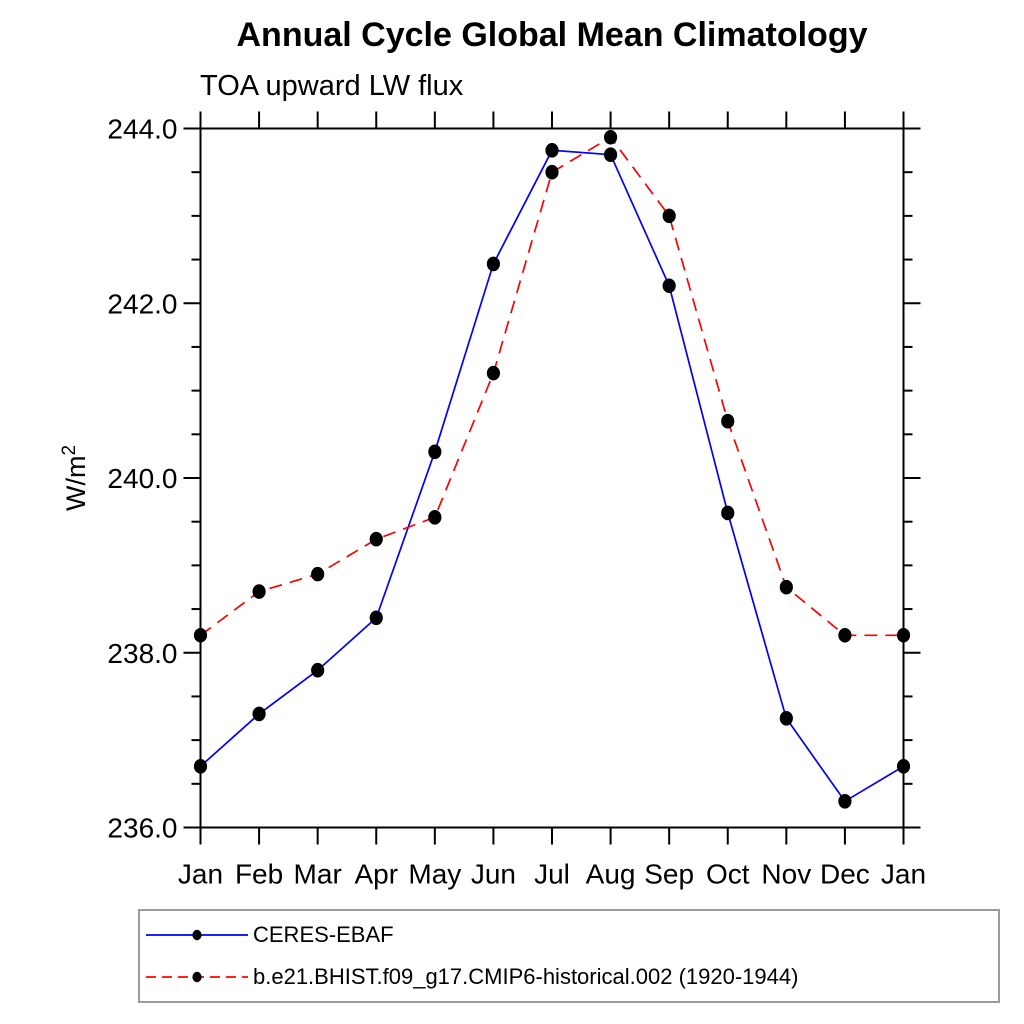  I want to click on x-tick-label: Aug, so click(611, 874).